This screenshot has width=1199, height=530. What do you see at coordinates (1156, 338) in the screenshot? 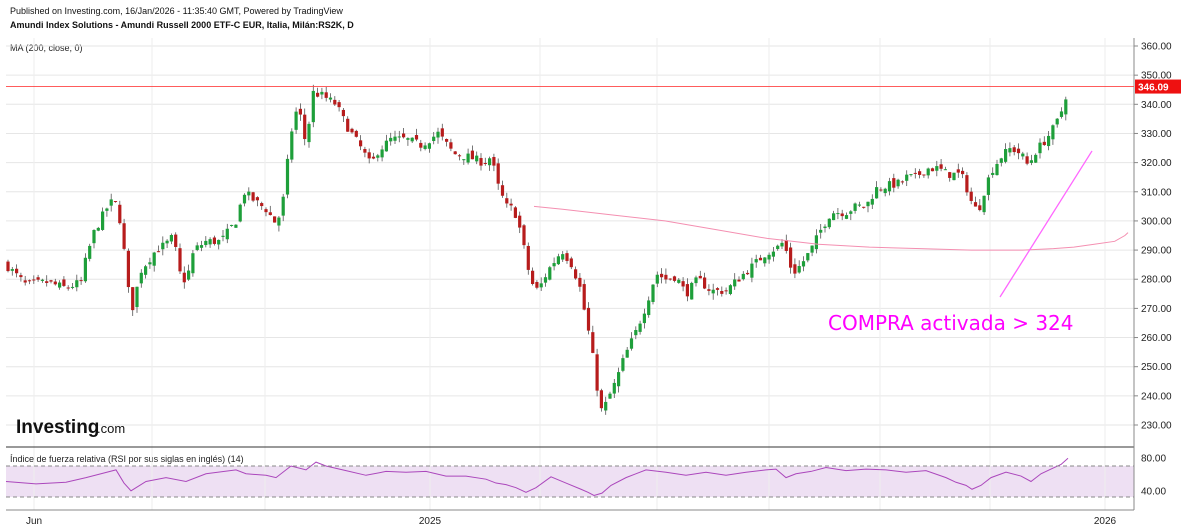
I see `y-tick-label: 260.00` at bounding box center [1156, 338].